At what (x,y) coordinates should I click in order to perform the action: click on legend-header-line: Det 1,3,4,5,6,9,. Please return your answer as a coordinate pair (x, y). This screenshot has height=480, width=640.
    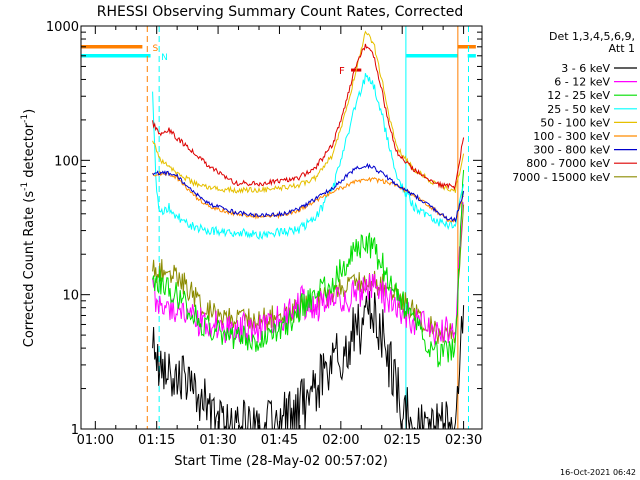
    Looking at the image, I should click on (592, 36).